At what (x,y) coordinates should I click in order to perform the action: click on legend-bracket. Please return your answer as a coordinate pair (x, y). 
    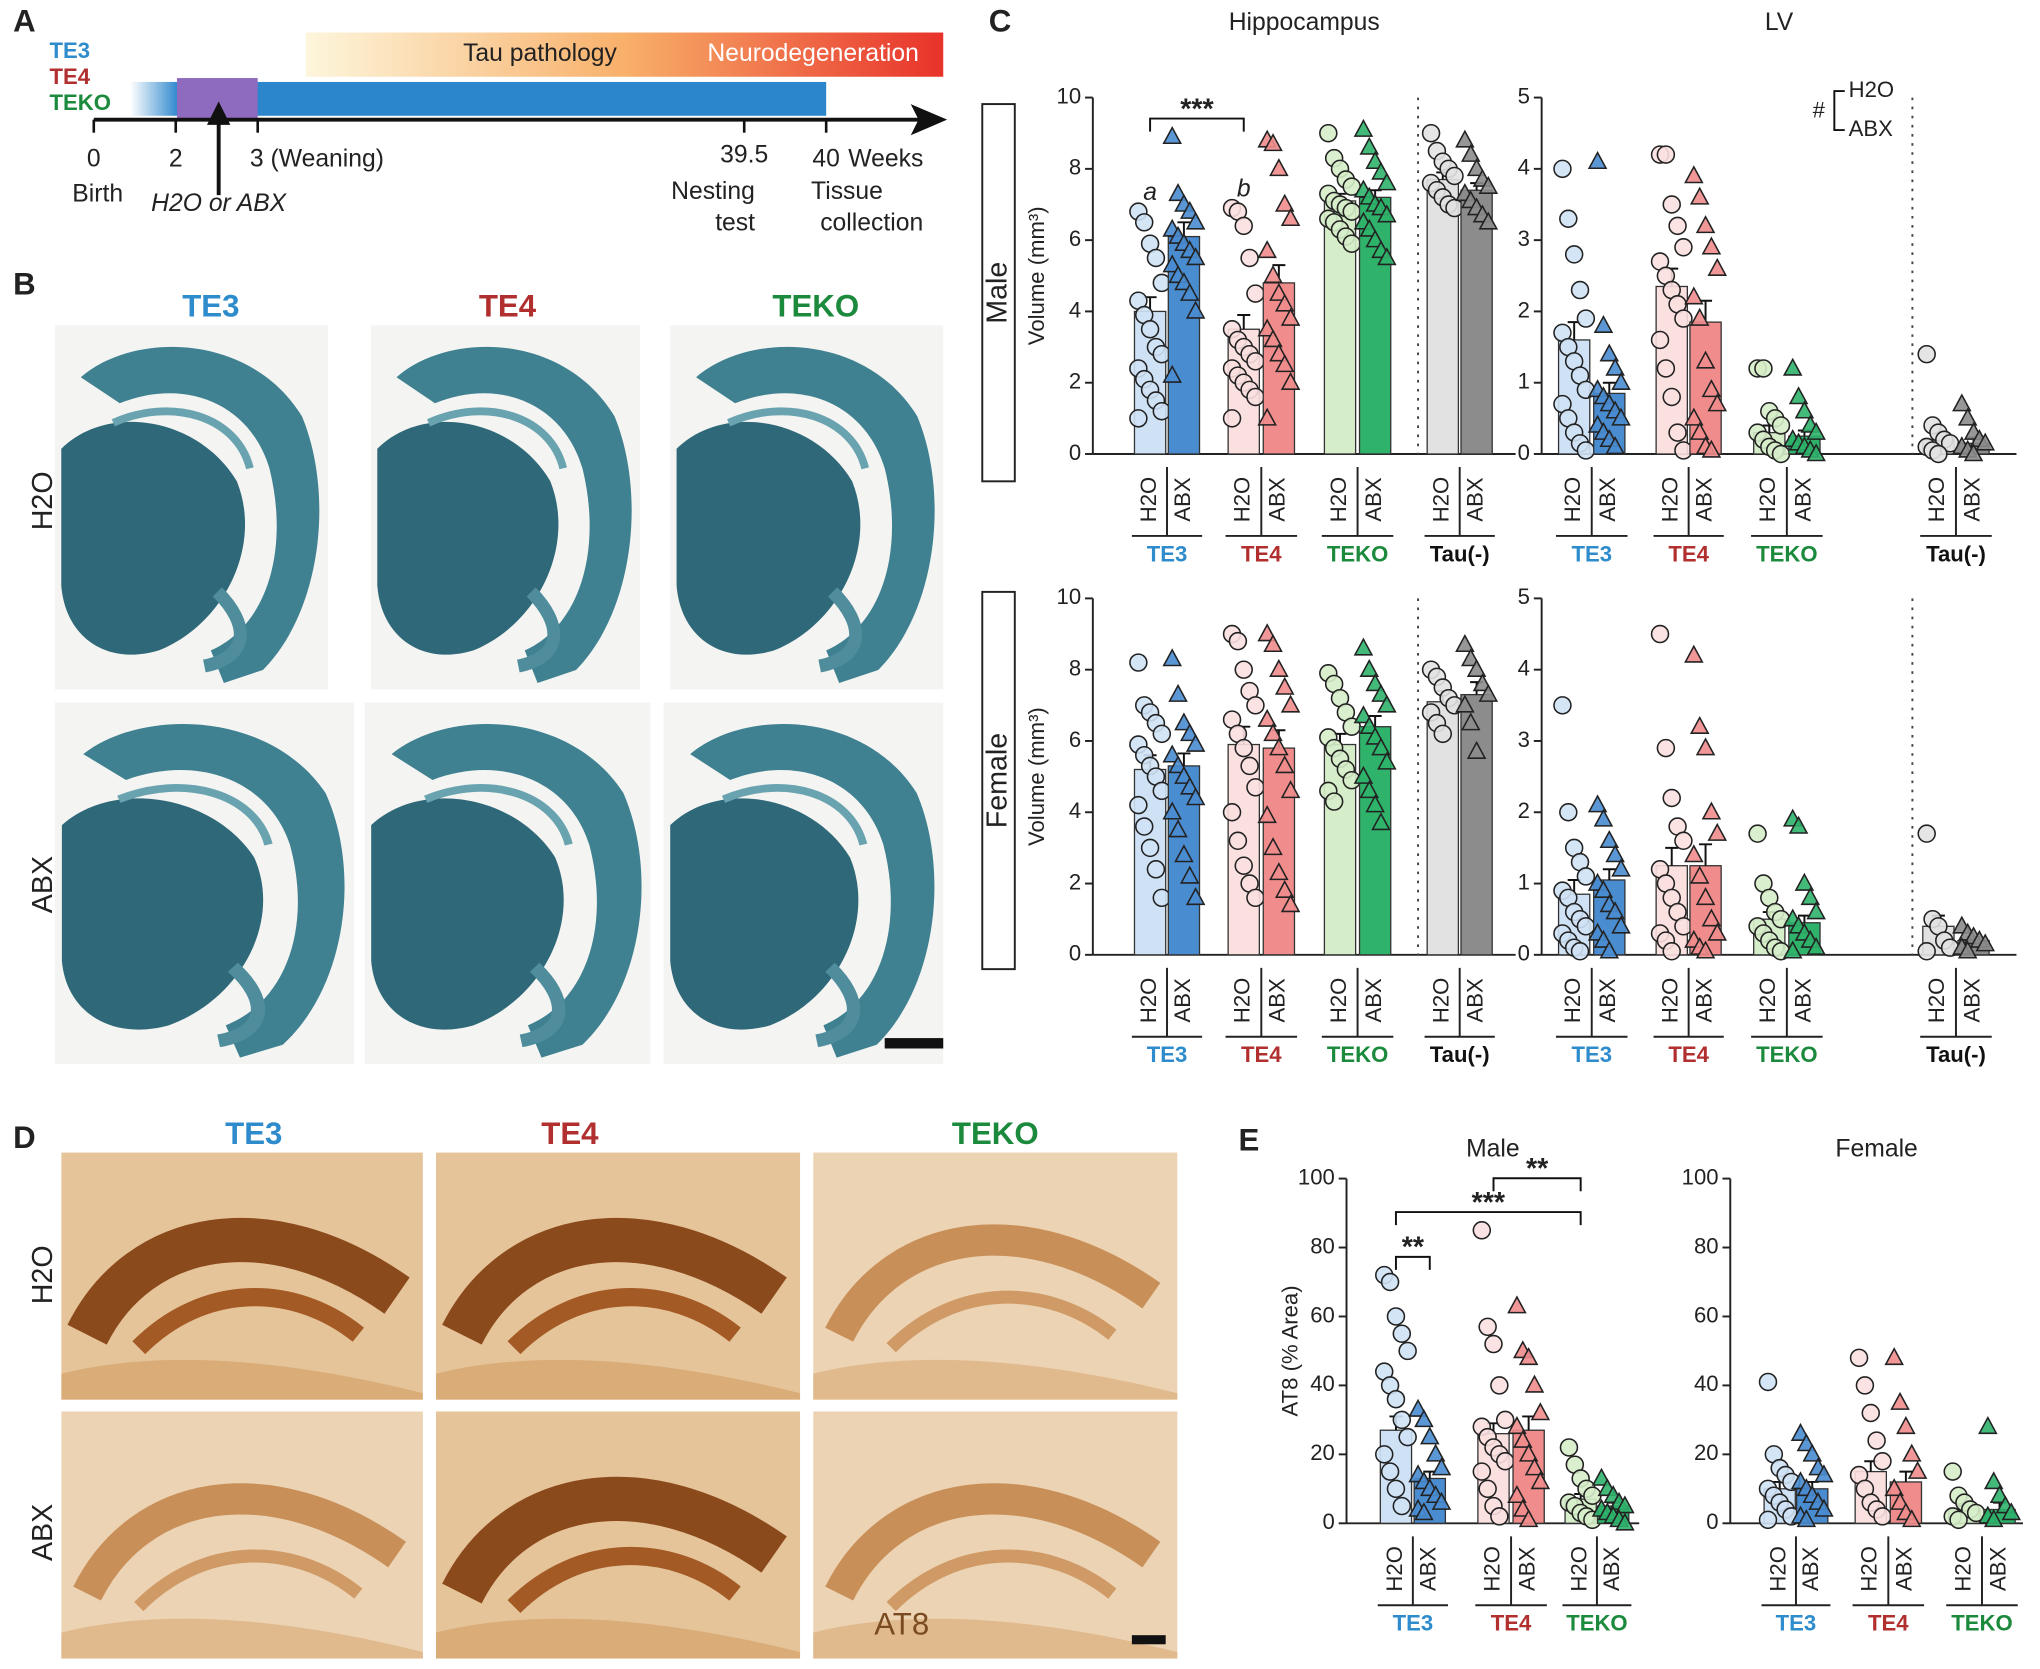
    Looking at the image, I should click on (1839, 111).